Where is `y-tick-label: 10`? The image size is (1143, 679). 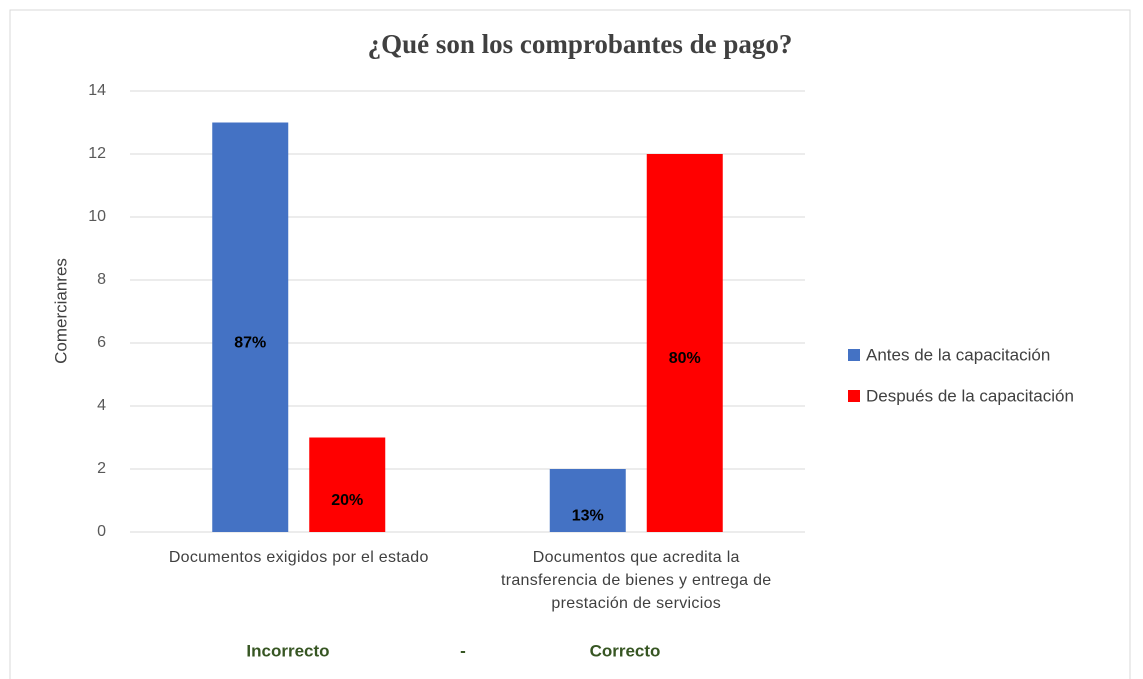
y-tick-label: 10 is located at coordinates (97, 216).